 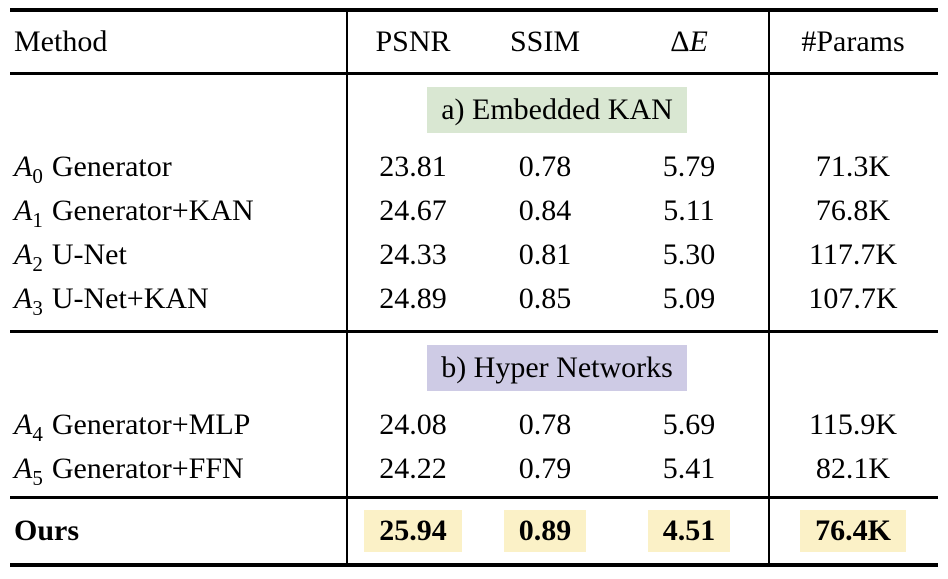 I want to click on params-value: 117.7K, so click(x=853, y=254).